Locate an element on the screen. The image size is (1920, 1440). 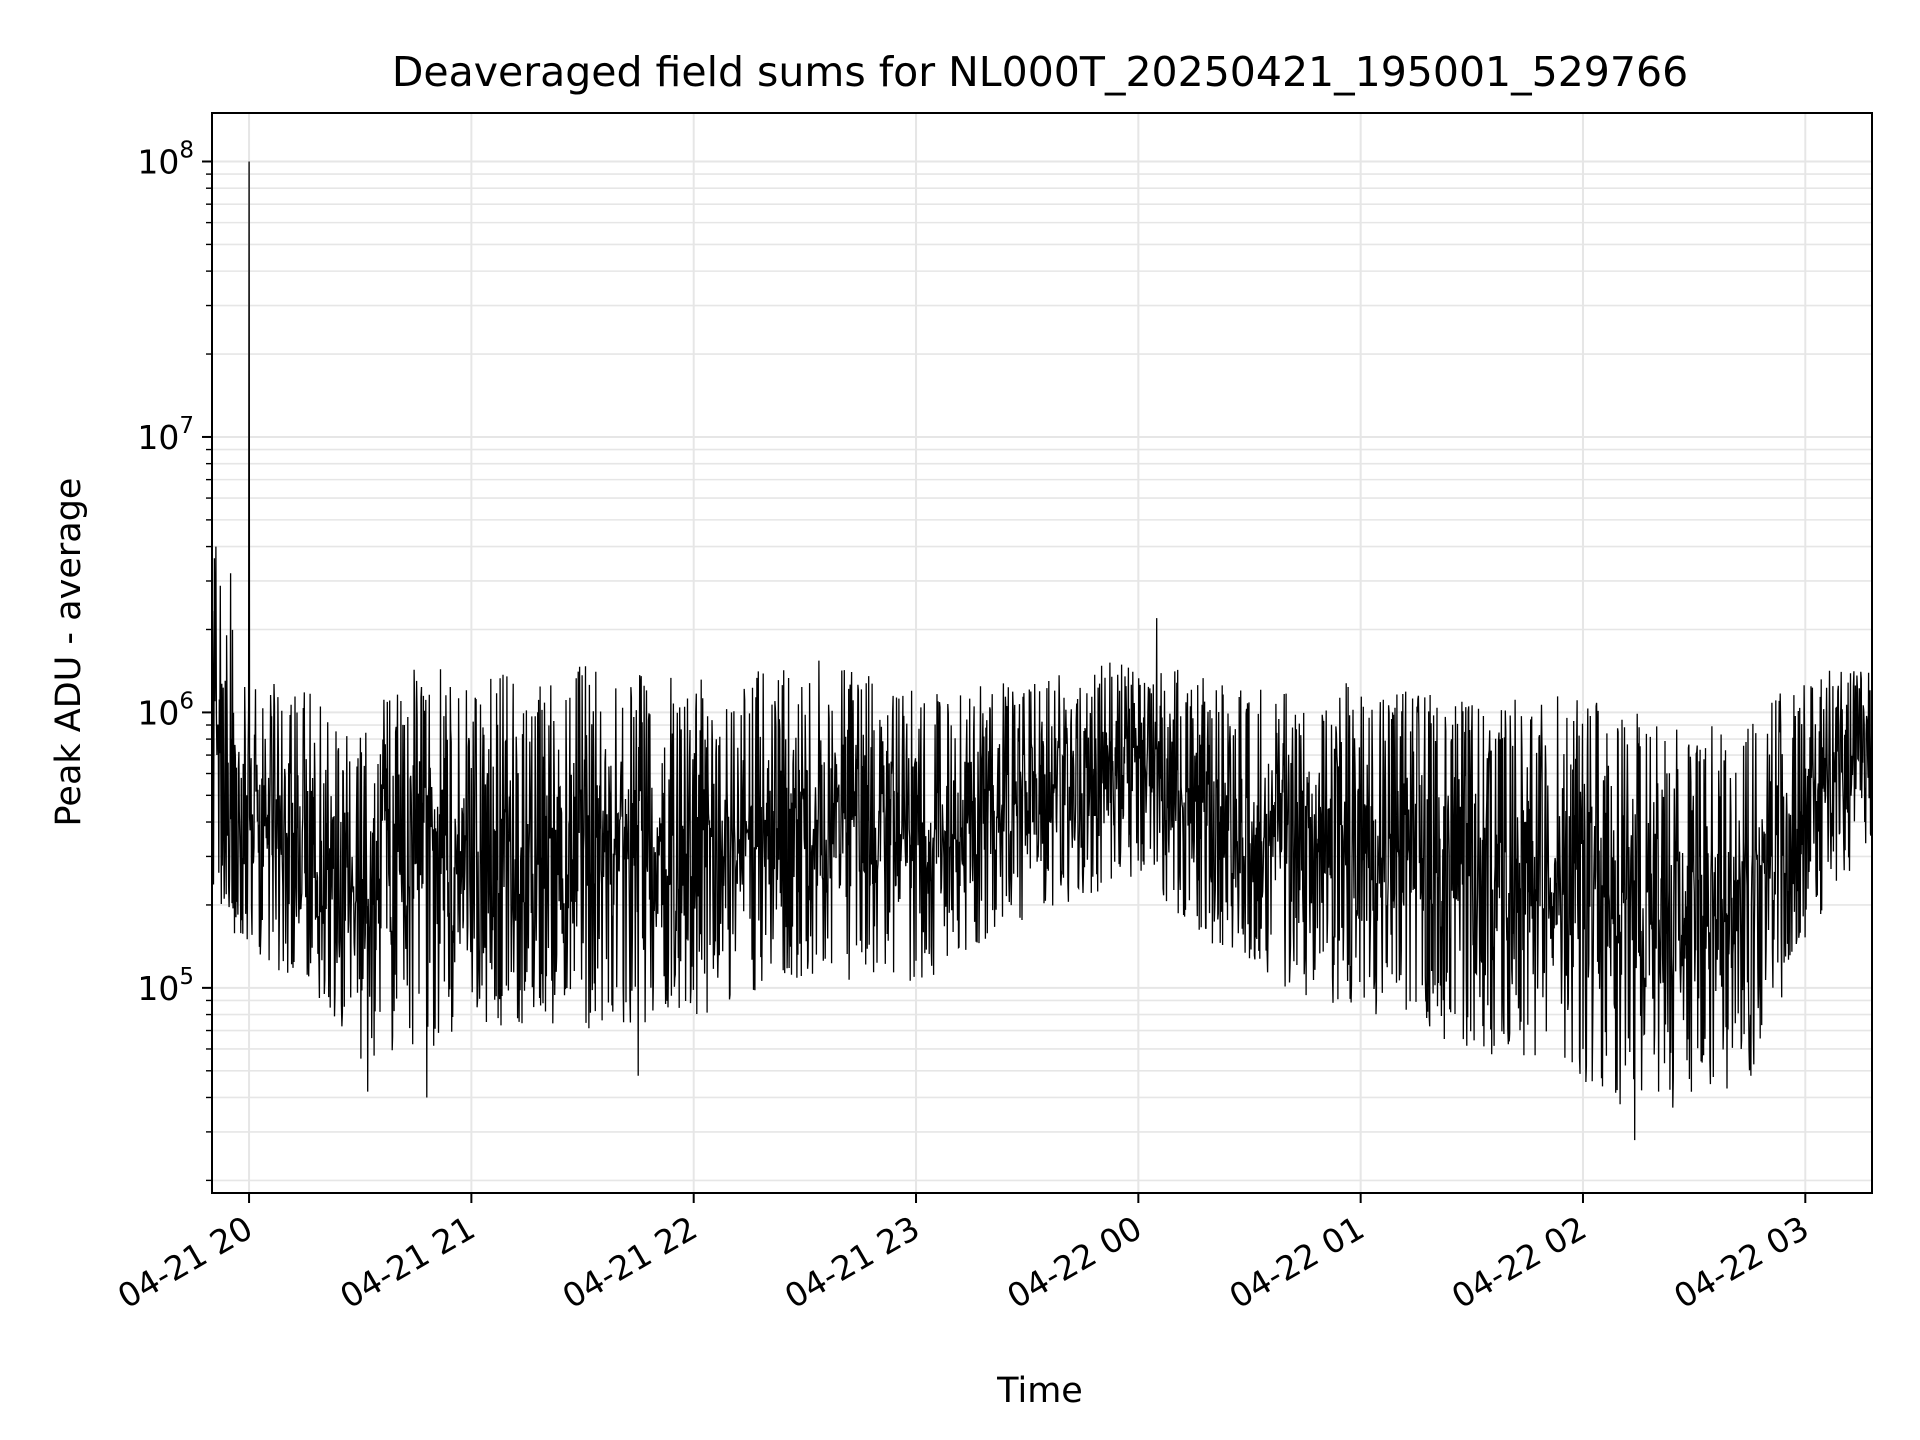
y-tick-label: 10⁶ is located at coordinates (165, 710).